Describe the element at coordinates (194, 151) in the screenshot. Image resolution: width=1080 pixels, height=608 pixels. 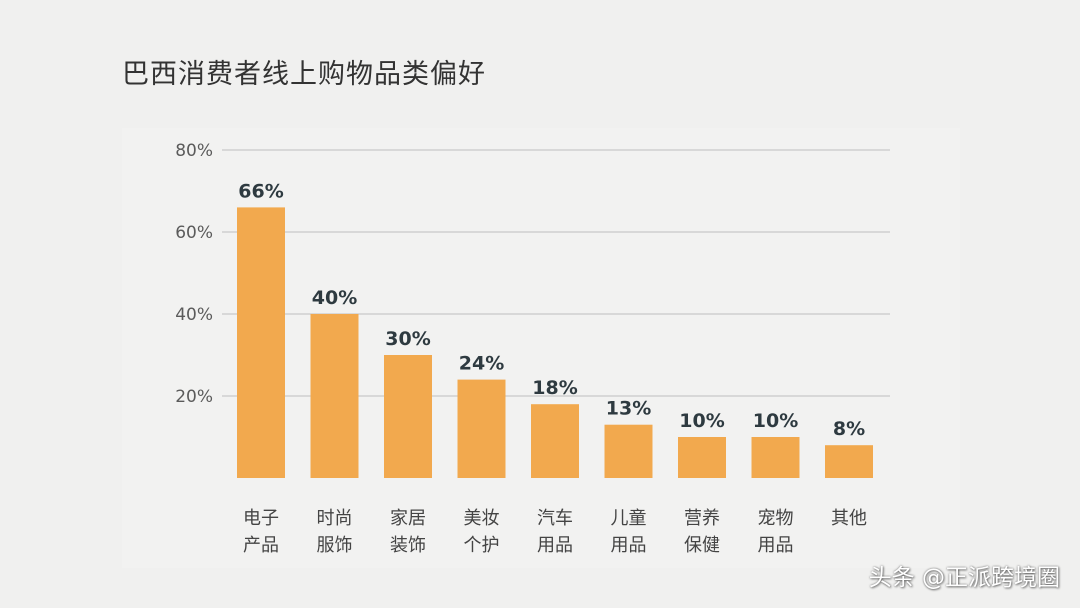
I see `y-tick-label: 80%` at that location.